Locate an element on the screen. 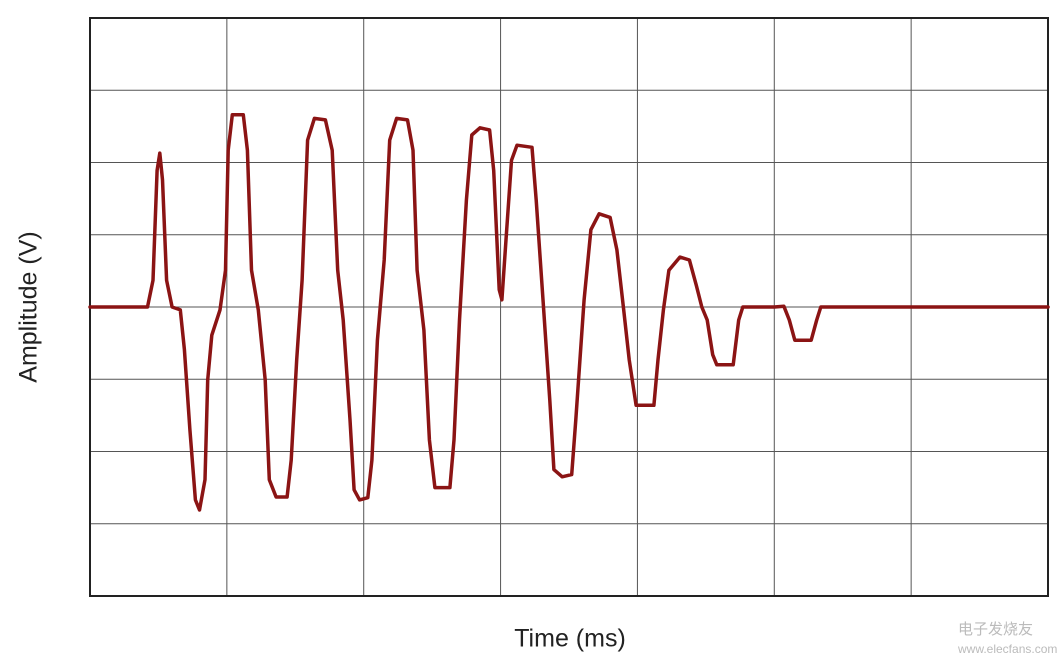  x-axis-label: Time (ms) is located at coordinates (570, 639).